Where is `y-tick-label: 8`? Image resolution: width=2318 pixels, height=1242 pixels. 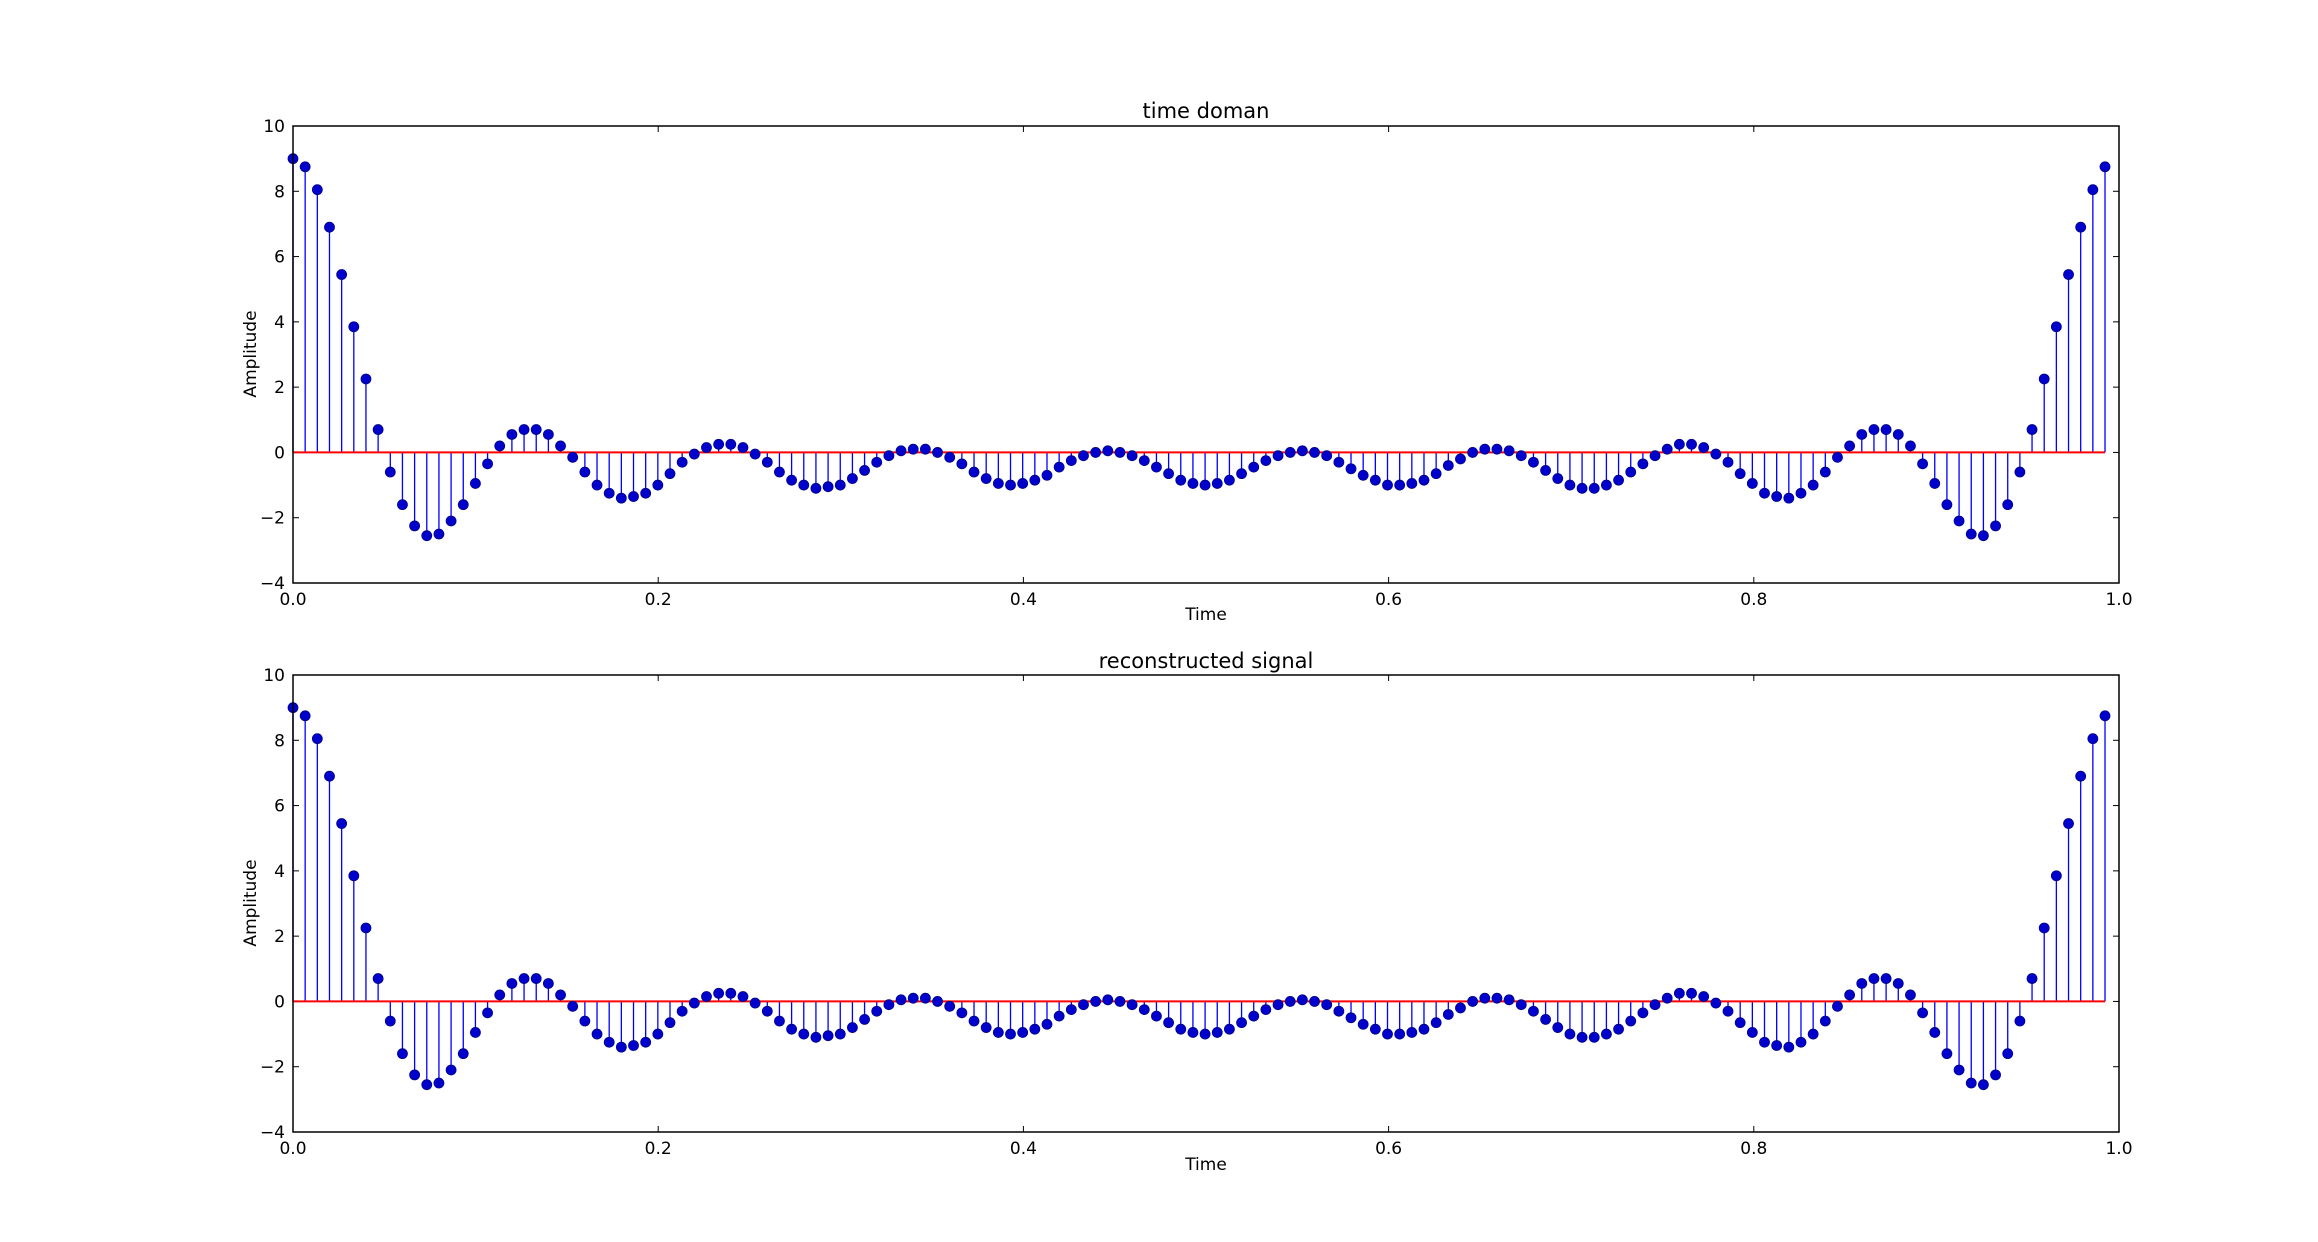
y-tick-label: 8 is located at coordinates (279, 192).